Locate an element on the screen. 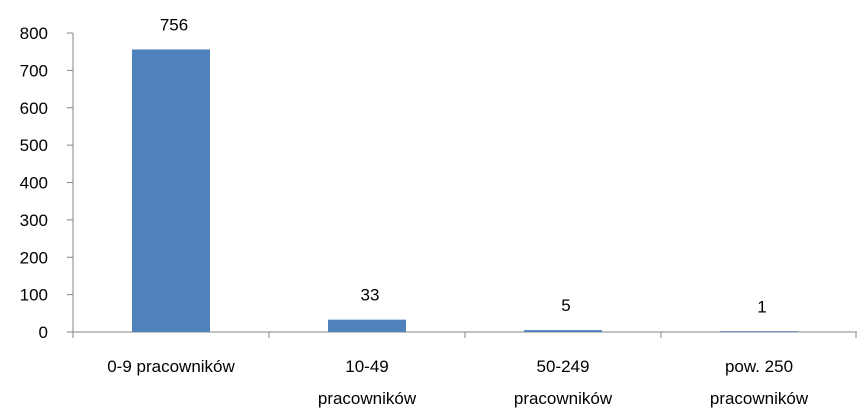 The width and height of the screenshot is (857, 412). y-tick-label: 300 is located at coordinates (34, 220).